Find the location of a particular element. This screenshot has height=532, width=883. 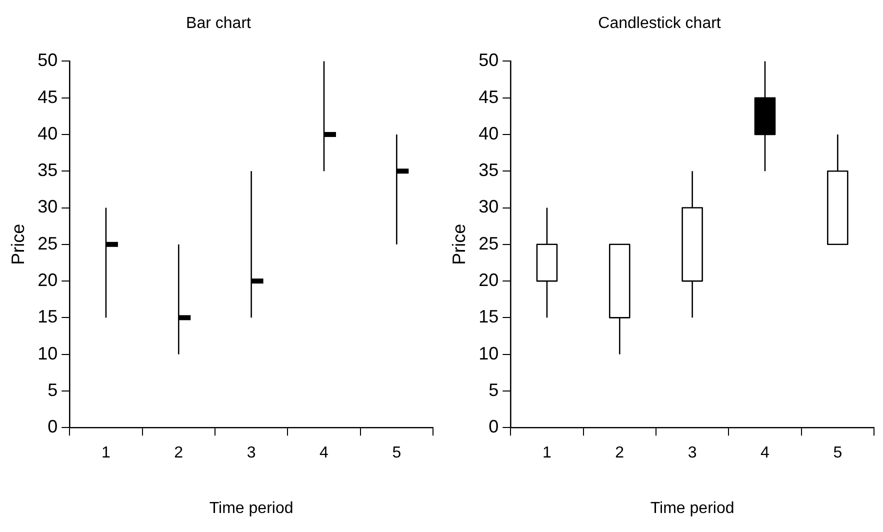

chart-title: Candlestick chart is located at coordinates (660, 23).